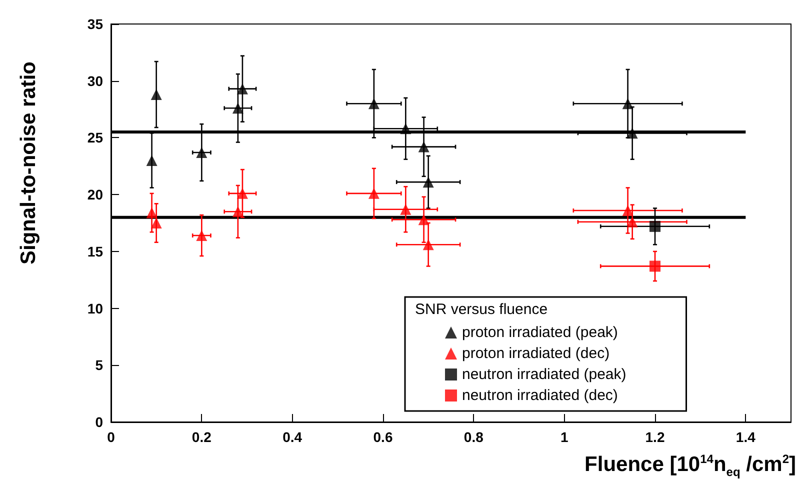 This screenshot has height=492, width=804. I want to click on y-tick-label: 25, so click(95, 138).